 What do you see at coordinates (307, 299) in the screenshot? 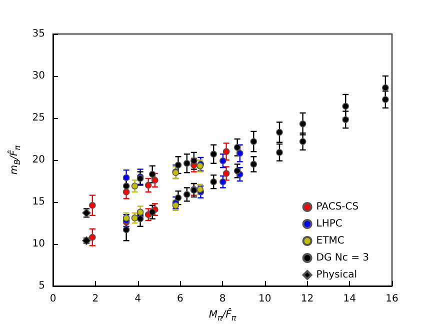
I see `x-tick-label: 12` at bounding box center [307, 299].